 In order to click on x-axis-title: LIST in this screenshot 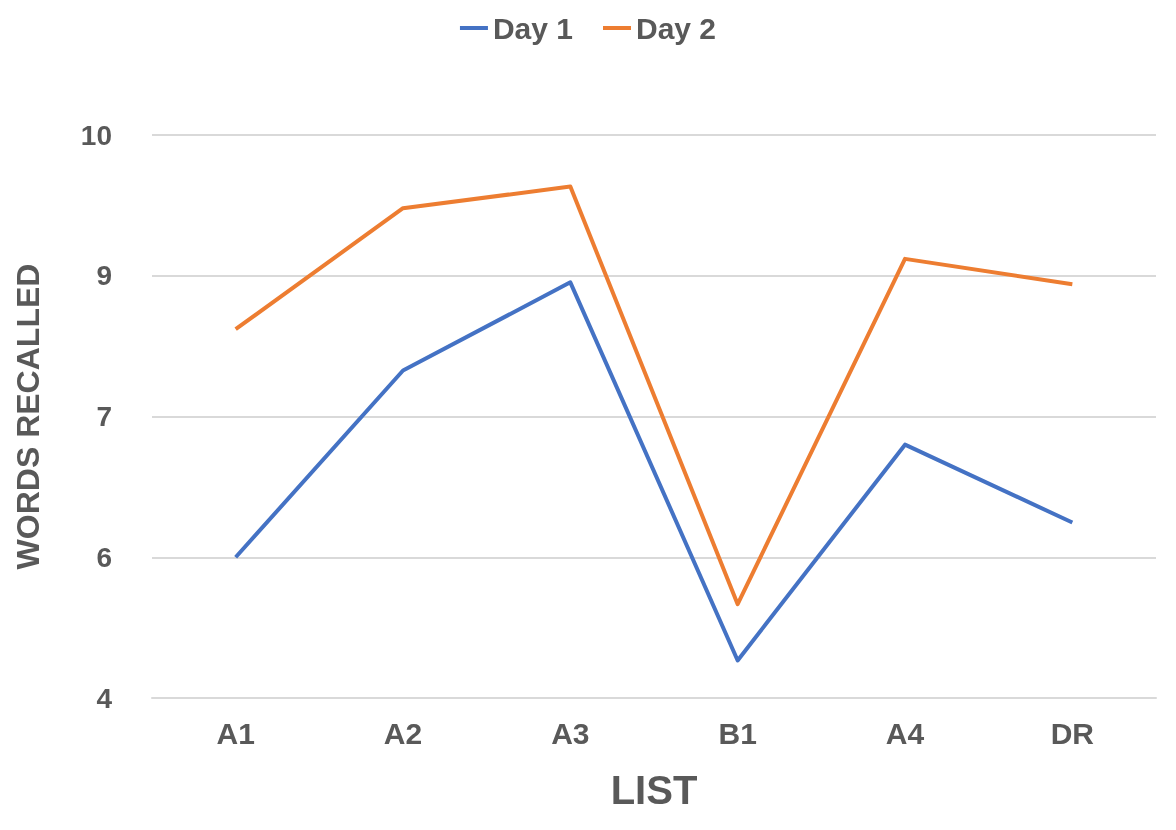, I will do `click(654, 790)`.